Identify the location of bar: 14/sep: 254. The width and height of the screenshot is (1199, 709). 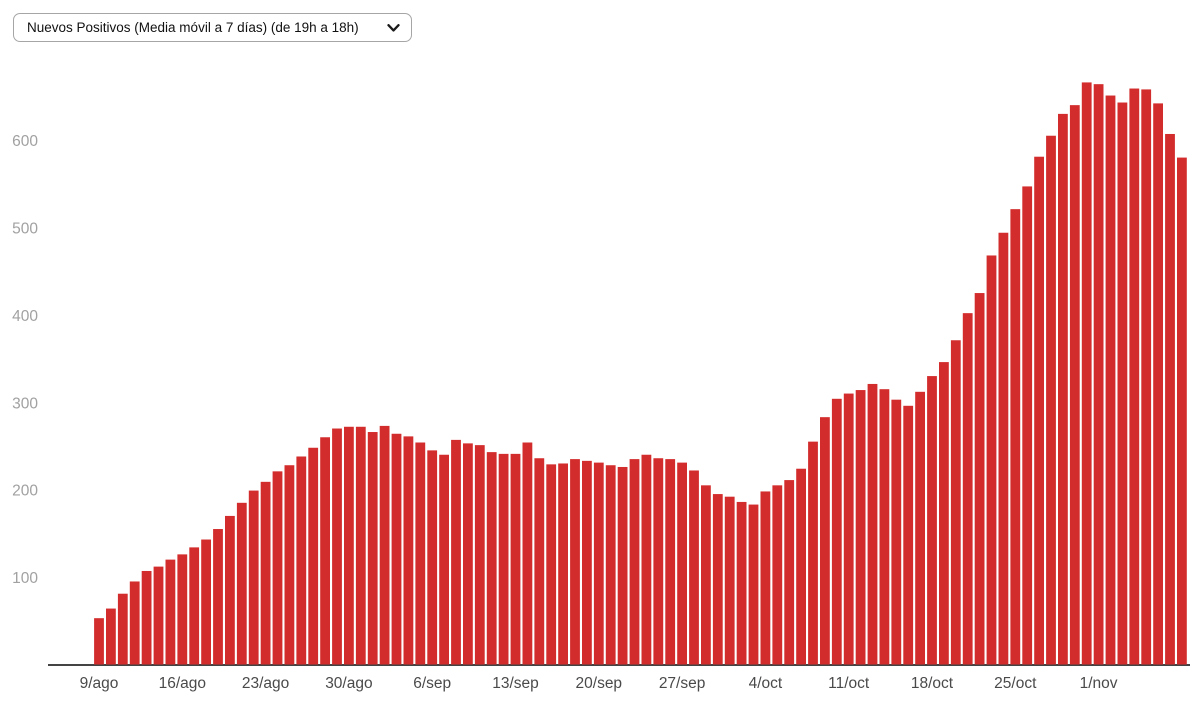
(527, 553).